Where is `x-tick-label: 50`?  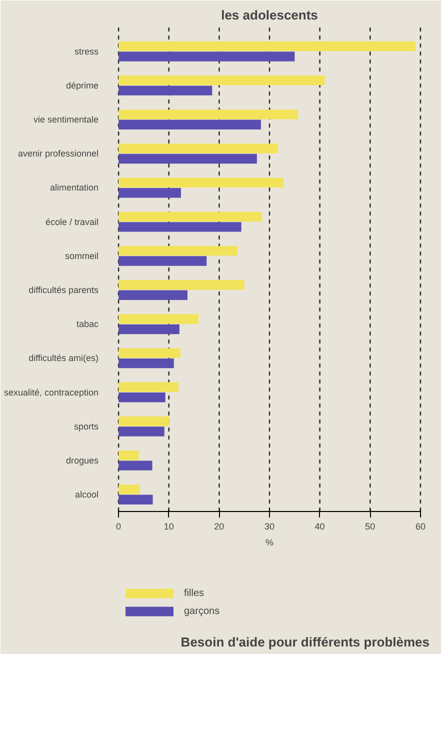
x-tick-label: 50 is located at coordinates (370, 527).